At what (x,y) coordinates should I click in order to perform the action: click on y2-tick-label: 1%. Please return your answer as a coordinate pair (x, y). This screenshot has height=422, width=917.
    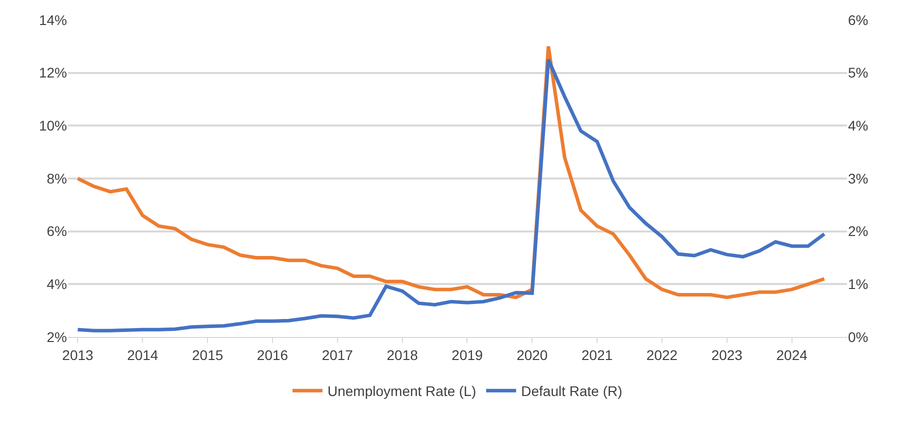
    Looking at the image, I should click on (858, 284).